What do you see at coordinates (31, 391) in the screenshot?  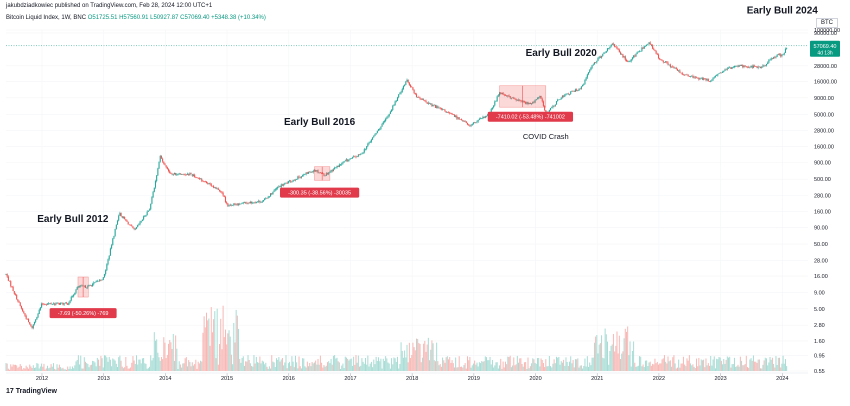 I see `tradingview-brand: 17 TradingView` at bounding box center [31, 391].